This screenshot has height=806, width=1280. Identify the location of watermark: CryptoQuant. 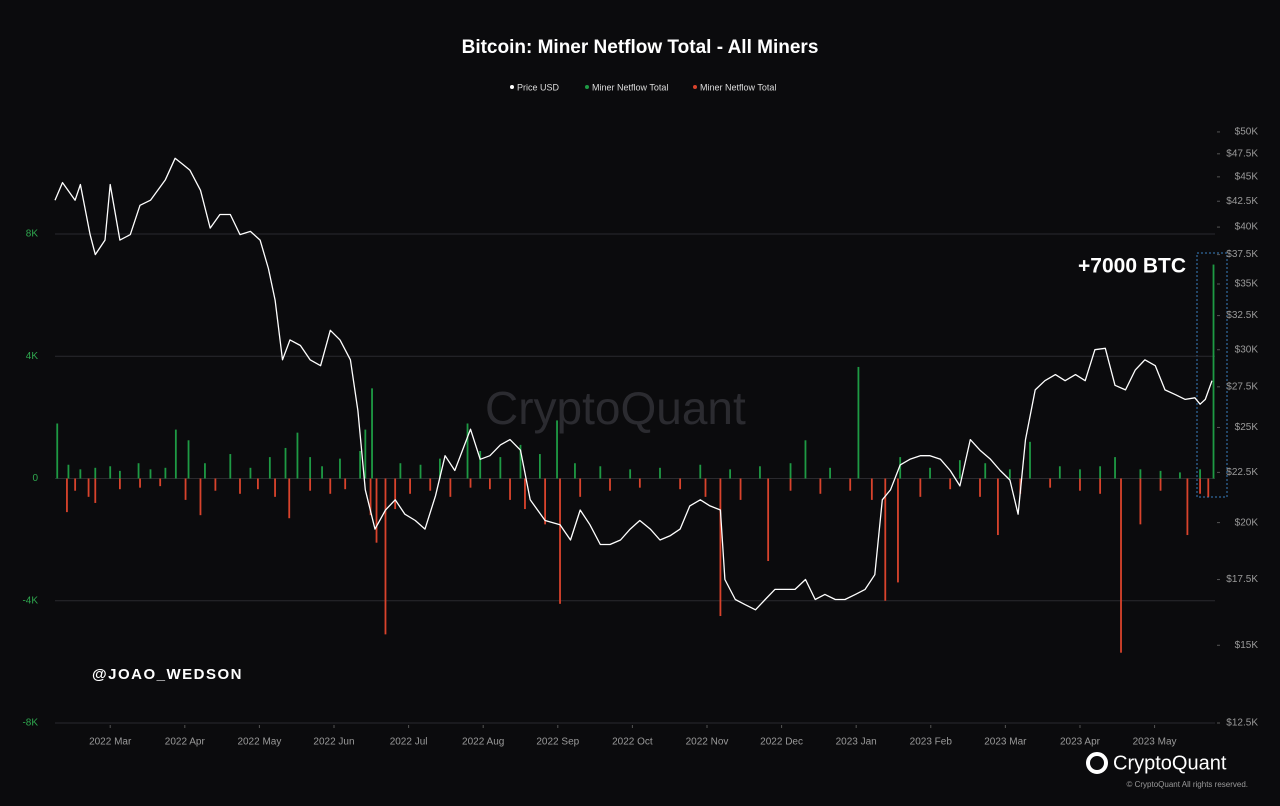
(615, 408).